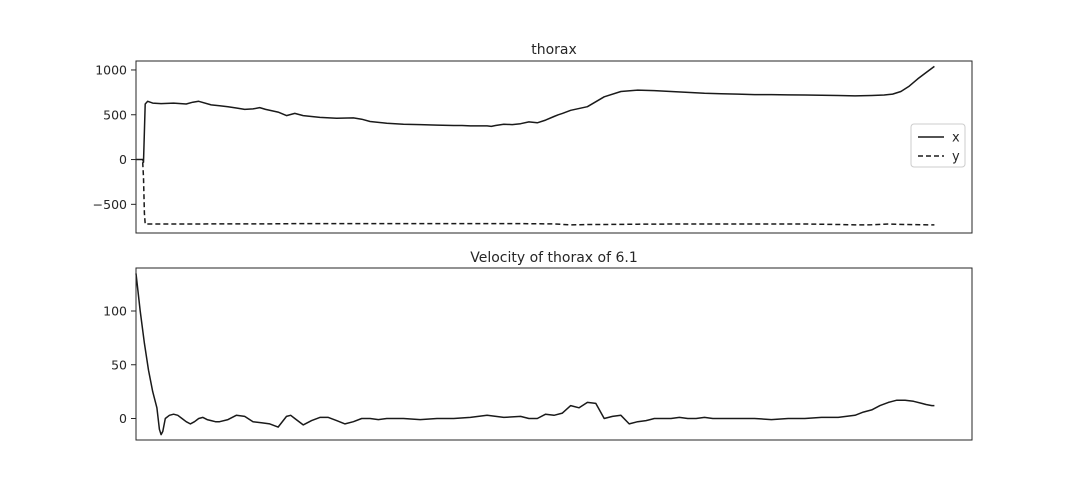 The height and width of the screenshot is (504, 1080). Describe the element at coordinates (956, 157) in the screenshot. I see `legend-label-y: y` at that location.